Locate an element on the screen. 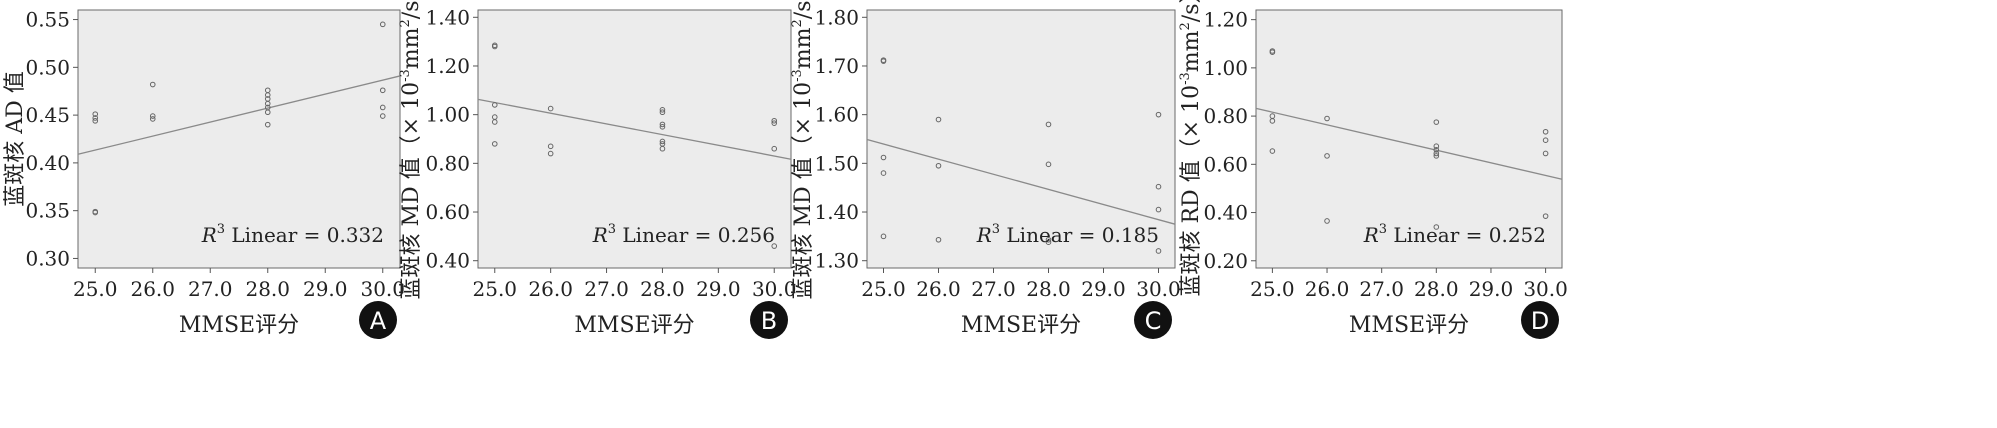 This screenshot has height=428, width=1997. y-tick-label: 1.70 is located at coordinates (836, 66).